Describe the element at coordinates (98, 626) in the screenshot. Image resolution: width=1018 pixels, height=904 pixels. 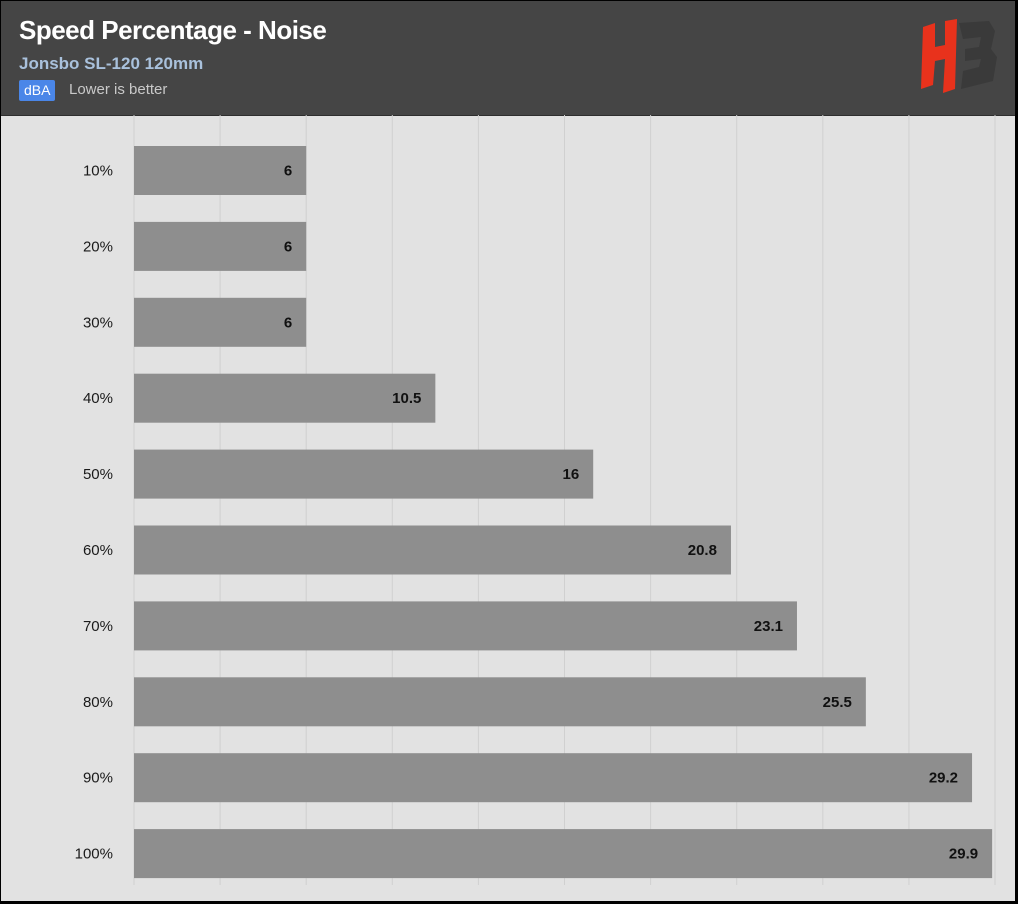
I see `category-label: 70%` at that location.